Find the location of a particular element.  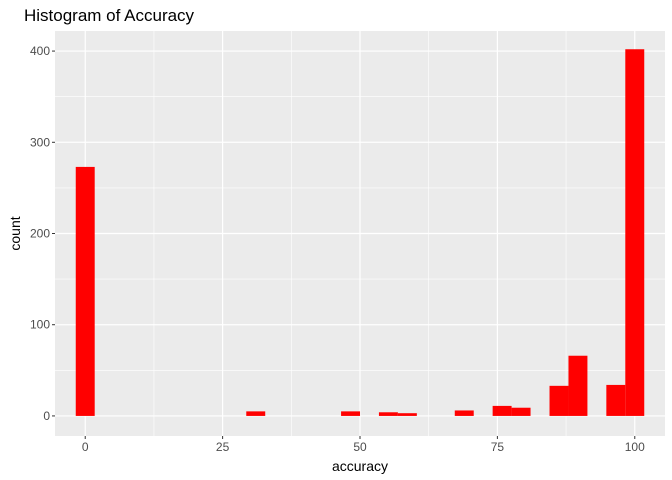

y-tick-label: 300 is located at coordinates (40, 142).